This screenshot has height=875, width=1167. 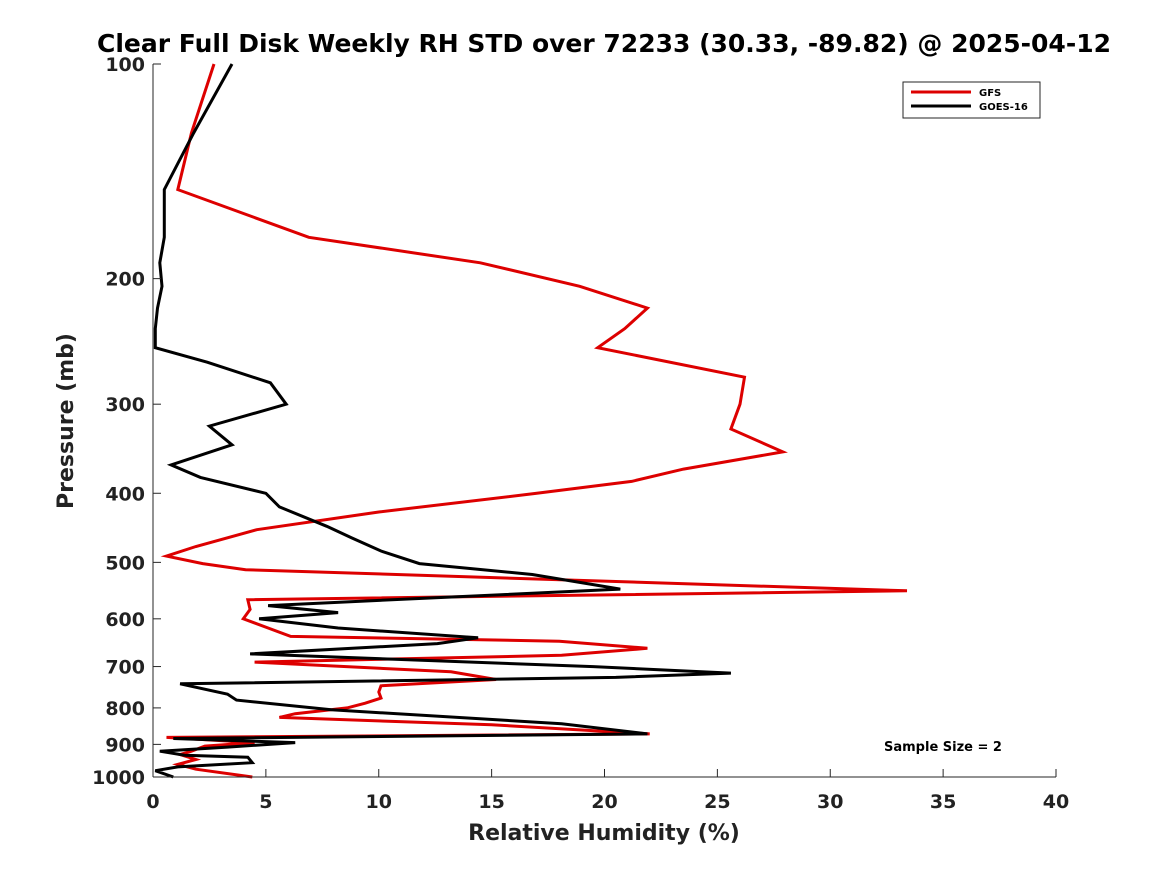 What do you see at coordinates (66, 421) in the screenshot?
I see `y-axis-label: Pressure (mb)` at bounding box center [66, 421].